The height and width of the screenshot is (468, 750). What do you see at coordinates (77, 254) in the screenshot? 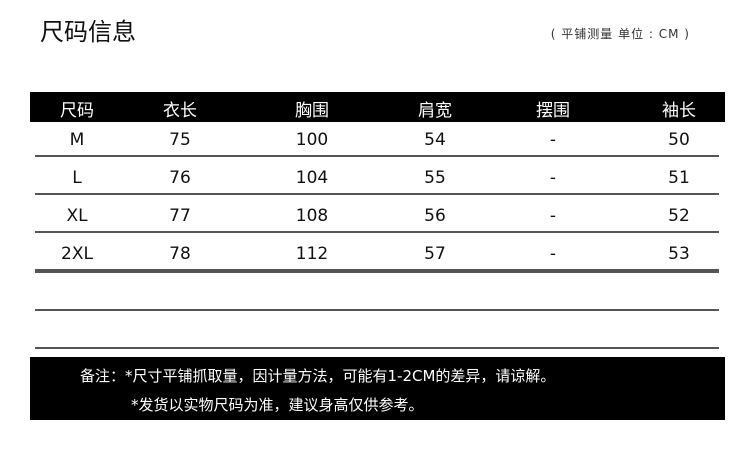
I see `cell-size: 2XL` at bounding box center [77, 254].